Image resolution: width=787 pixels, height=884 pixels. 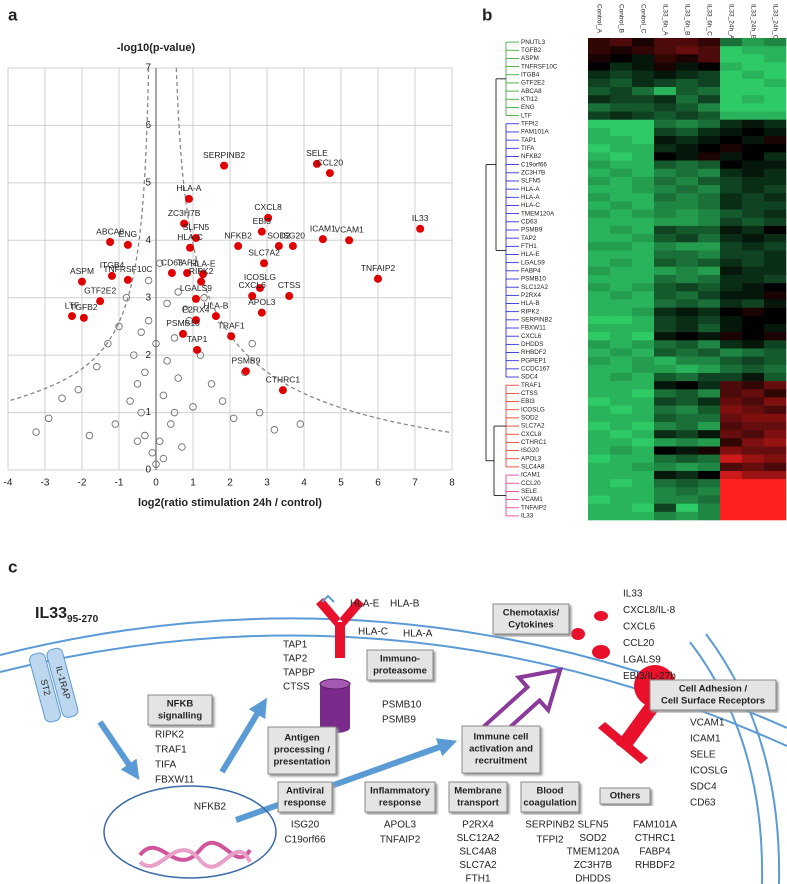 What do you see at coordinates (452, 483) in the screenshot?
I see `x-tick-label: 8` at bounding box center [452, 483].